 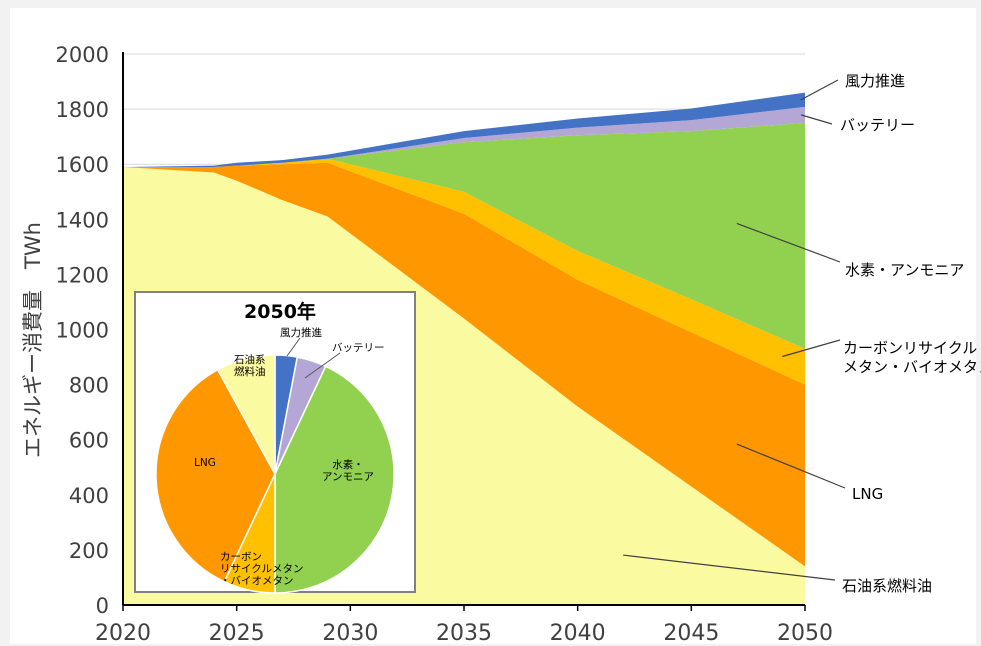 What do you see at coordinates (123, 633) in the screenshot?
I see `x-tick-label: 2020` at bounding box center [123, 633].